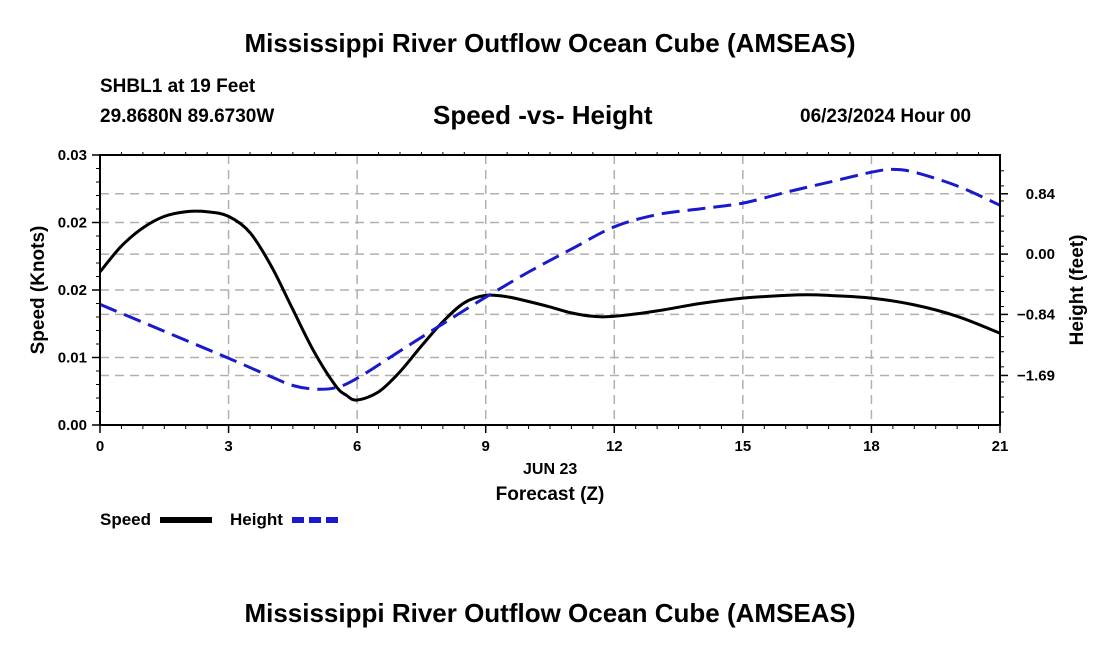 The height and width of the screenshot is (650, 1100). I want to click on chart-subtitle: Speed -vs- Height, so click(543, 115).